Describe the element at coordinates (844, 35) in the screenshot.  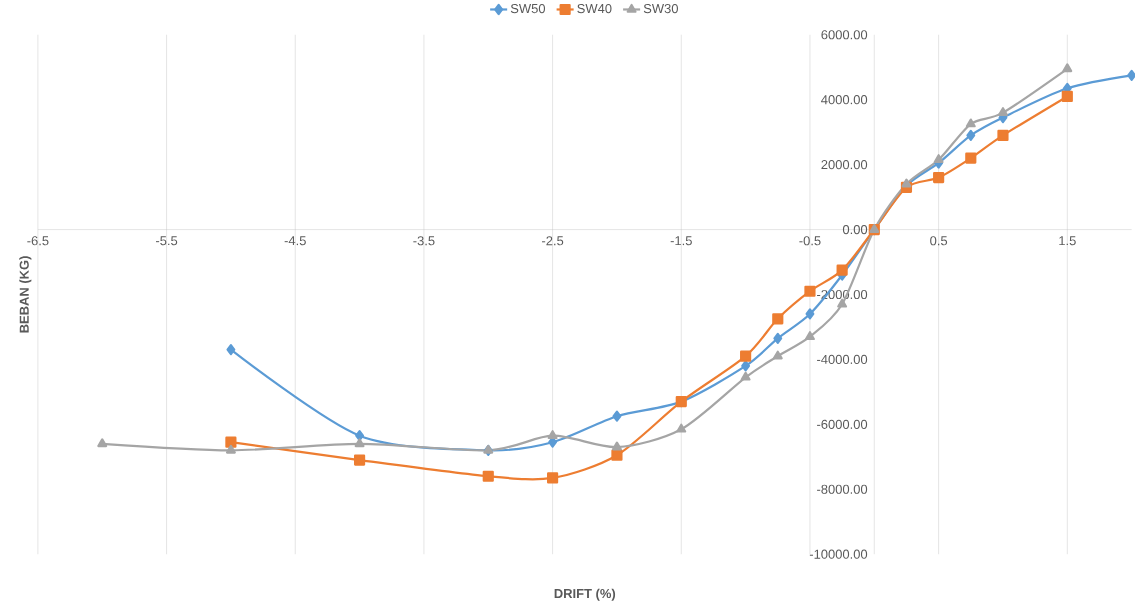
I see `y-tick-label: 6000.00` at that location.